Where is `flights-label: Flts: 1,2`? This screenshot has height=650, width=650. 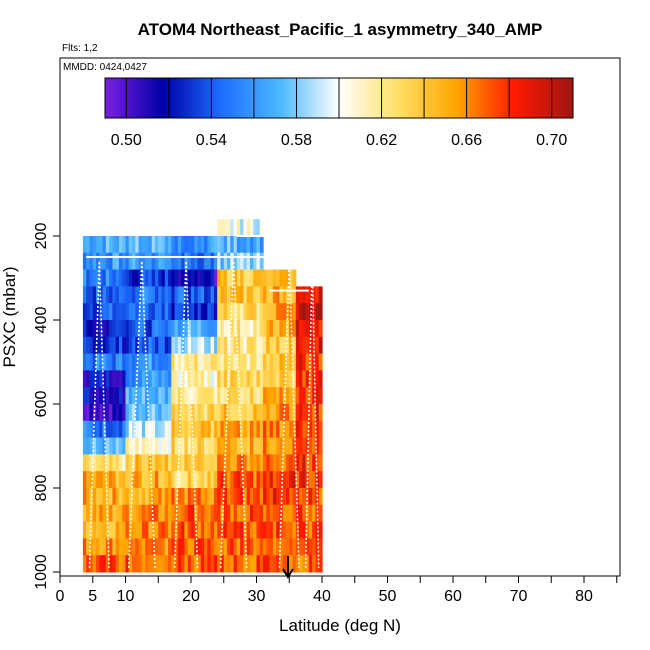 flights-label: Flts: 1,2 is located at coordinates (80, 48).